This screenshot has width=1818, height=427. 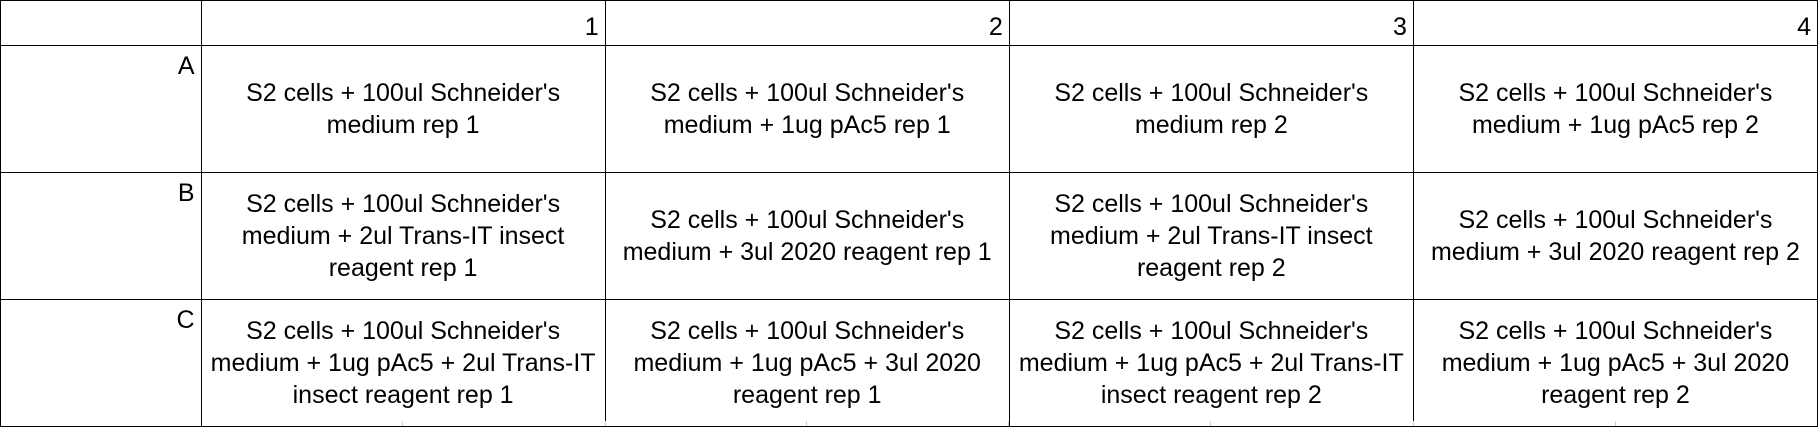 What do you see at coordinates (101, 363) in the screenshot?
I see `row-label-c: C` at bounding box center [101, 363].